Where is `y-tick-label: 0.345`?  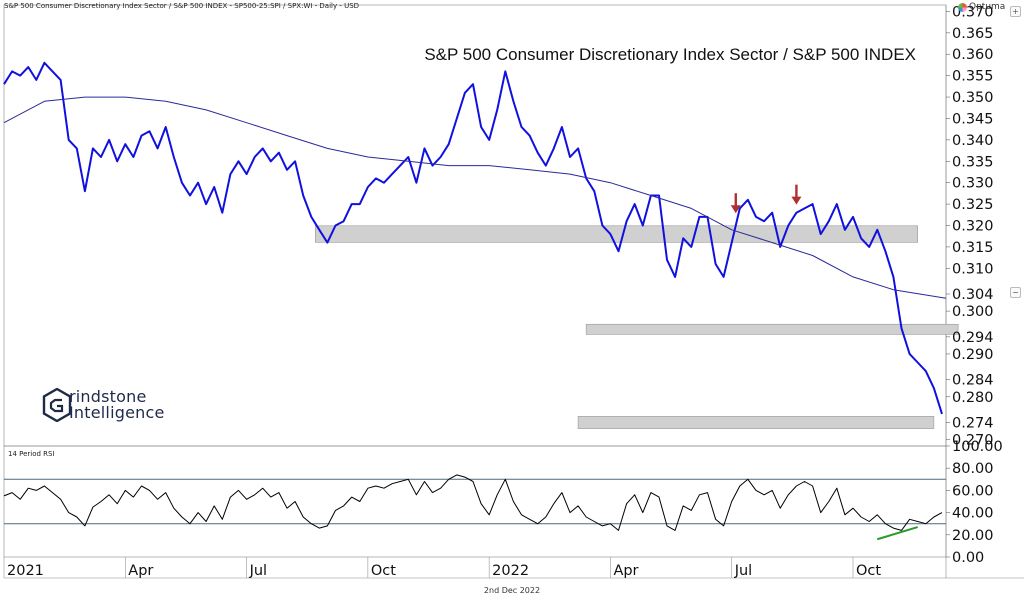
y-tick-label: 0.345 is located at coordinates (973, 119).